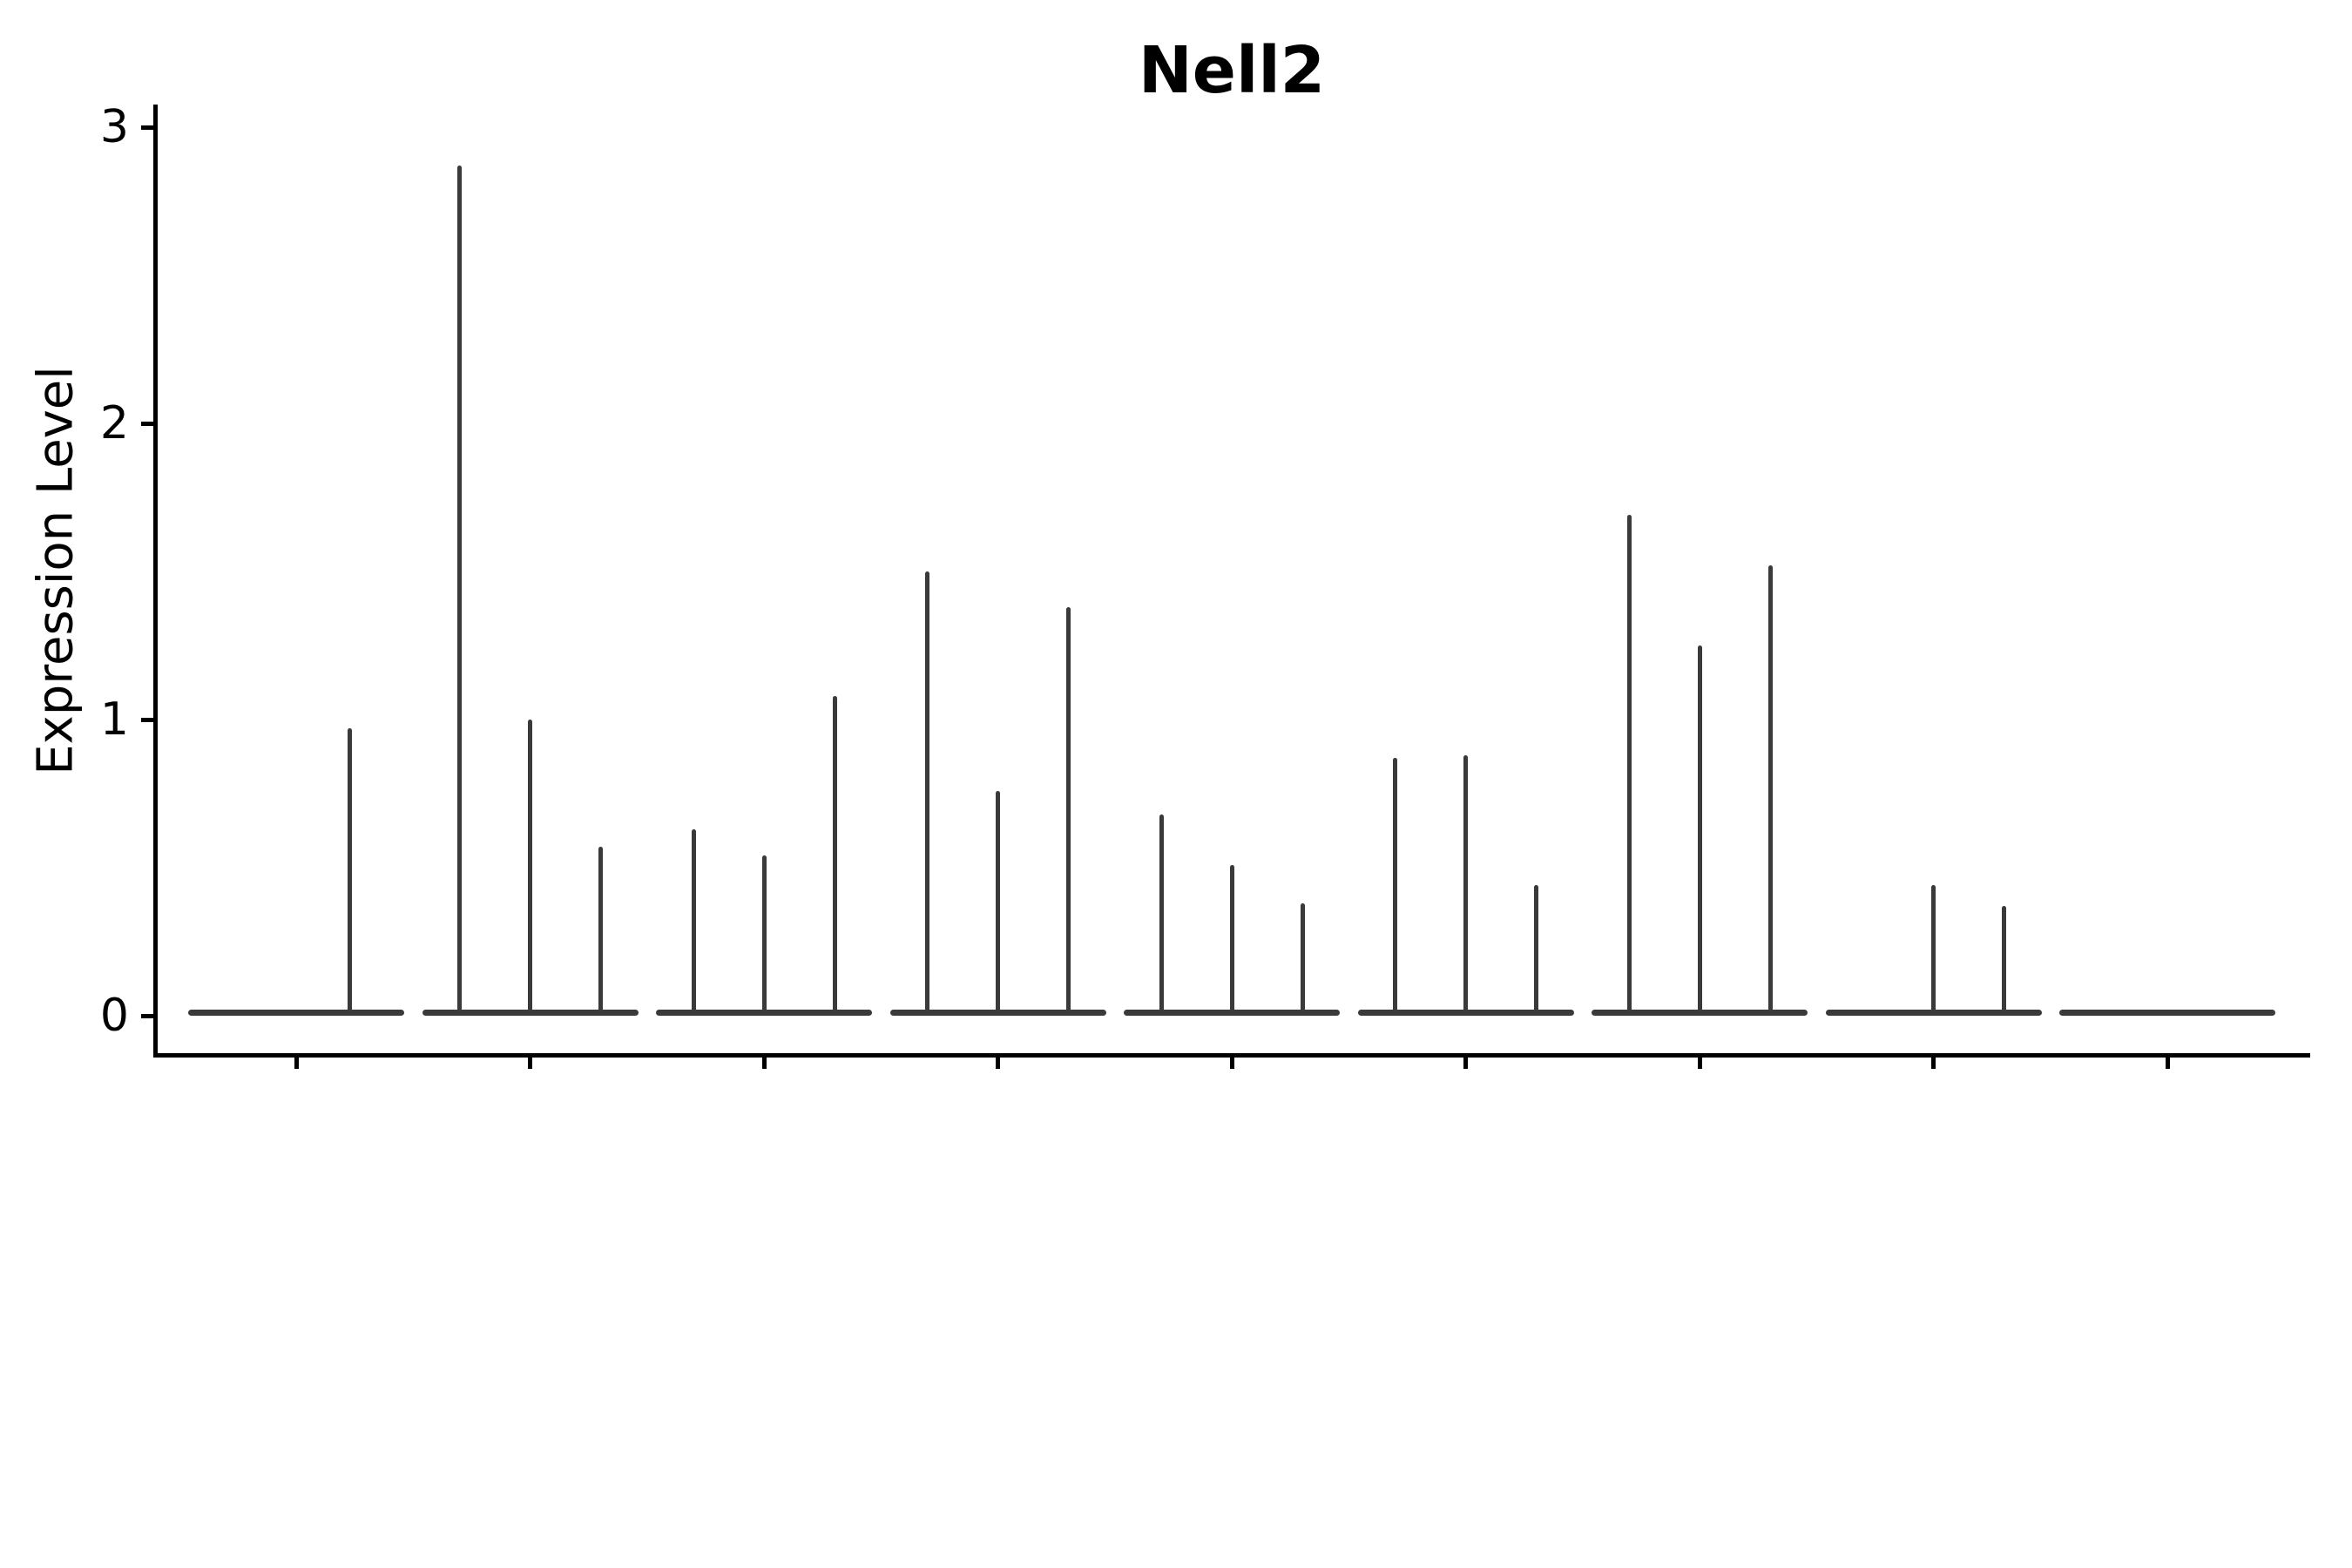 This screenshot has height=1568, width=2352. What do you see at coordinates (114, 423) in the screenshot?
I see `y-tick-label: 2` at bounding box center [114, 423].